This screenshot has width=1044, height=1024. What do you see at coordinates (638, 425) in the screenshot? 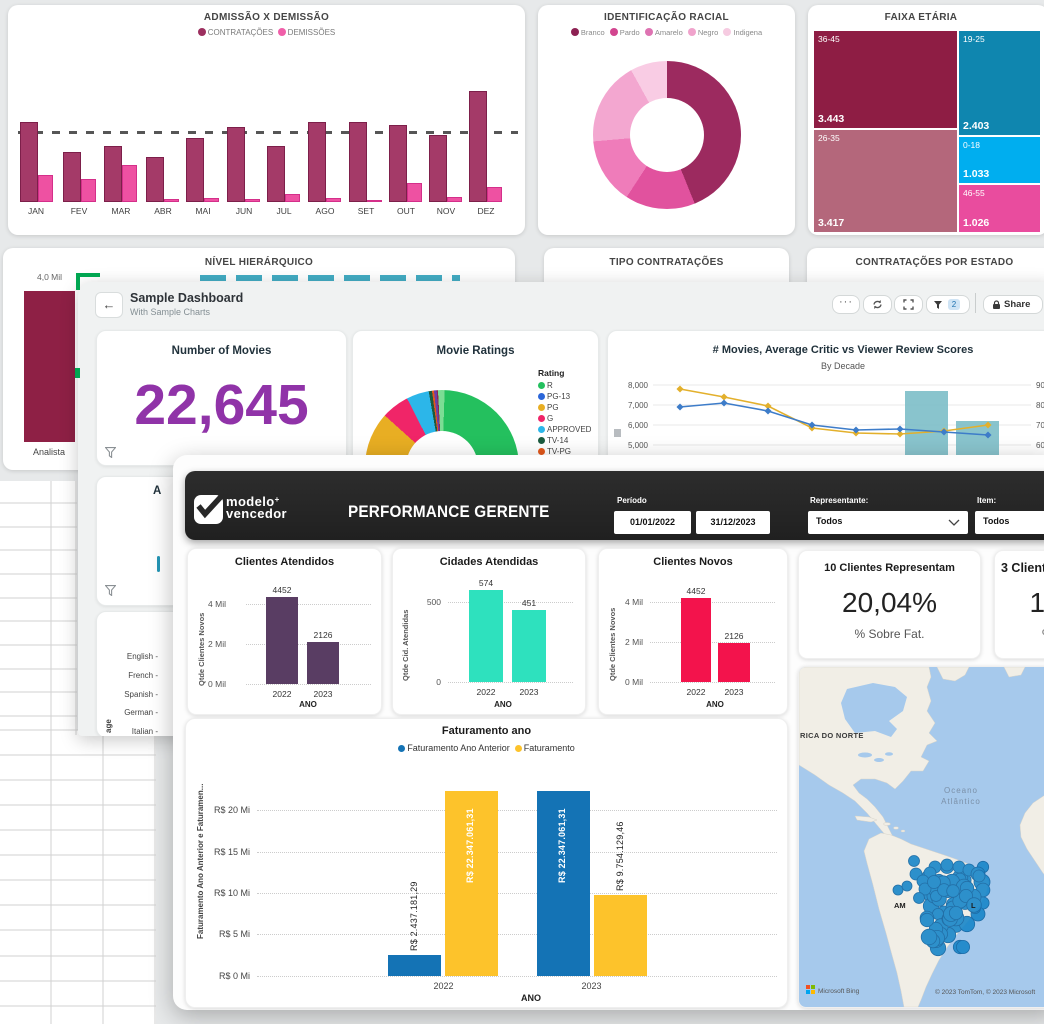
I see `svg-text: 6,000` at bounding box center [638, 425].